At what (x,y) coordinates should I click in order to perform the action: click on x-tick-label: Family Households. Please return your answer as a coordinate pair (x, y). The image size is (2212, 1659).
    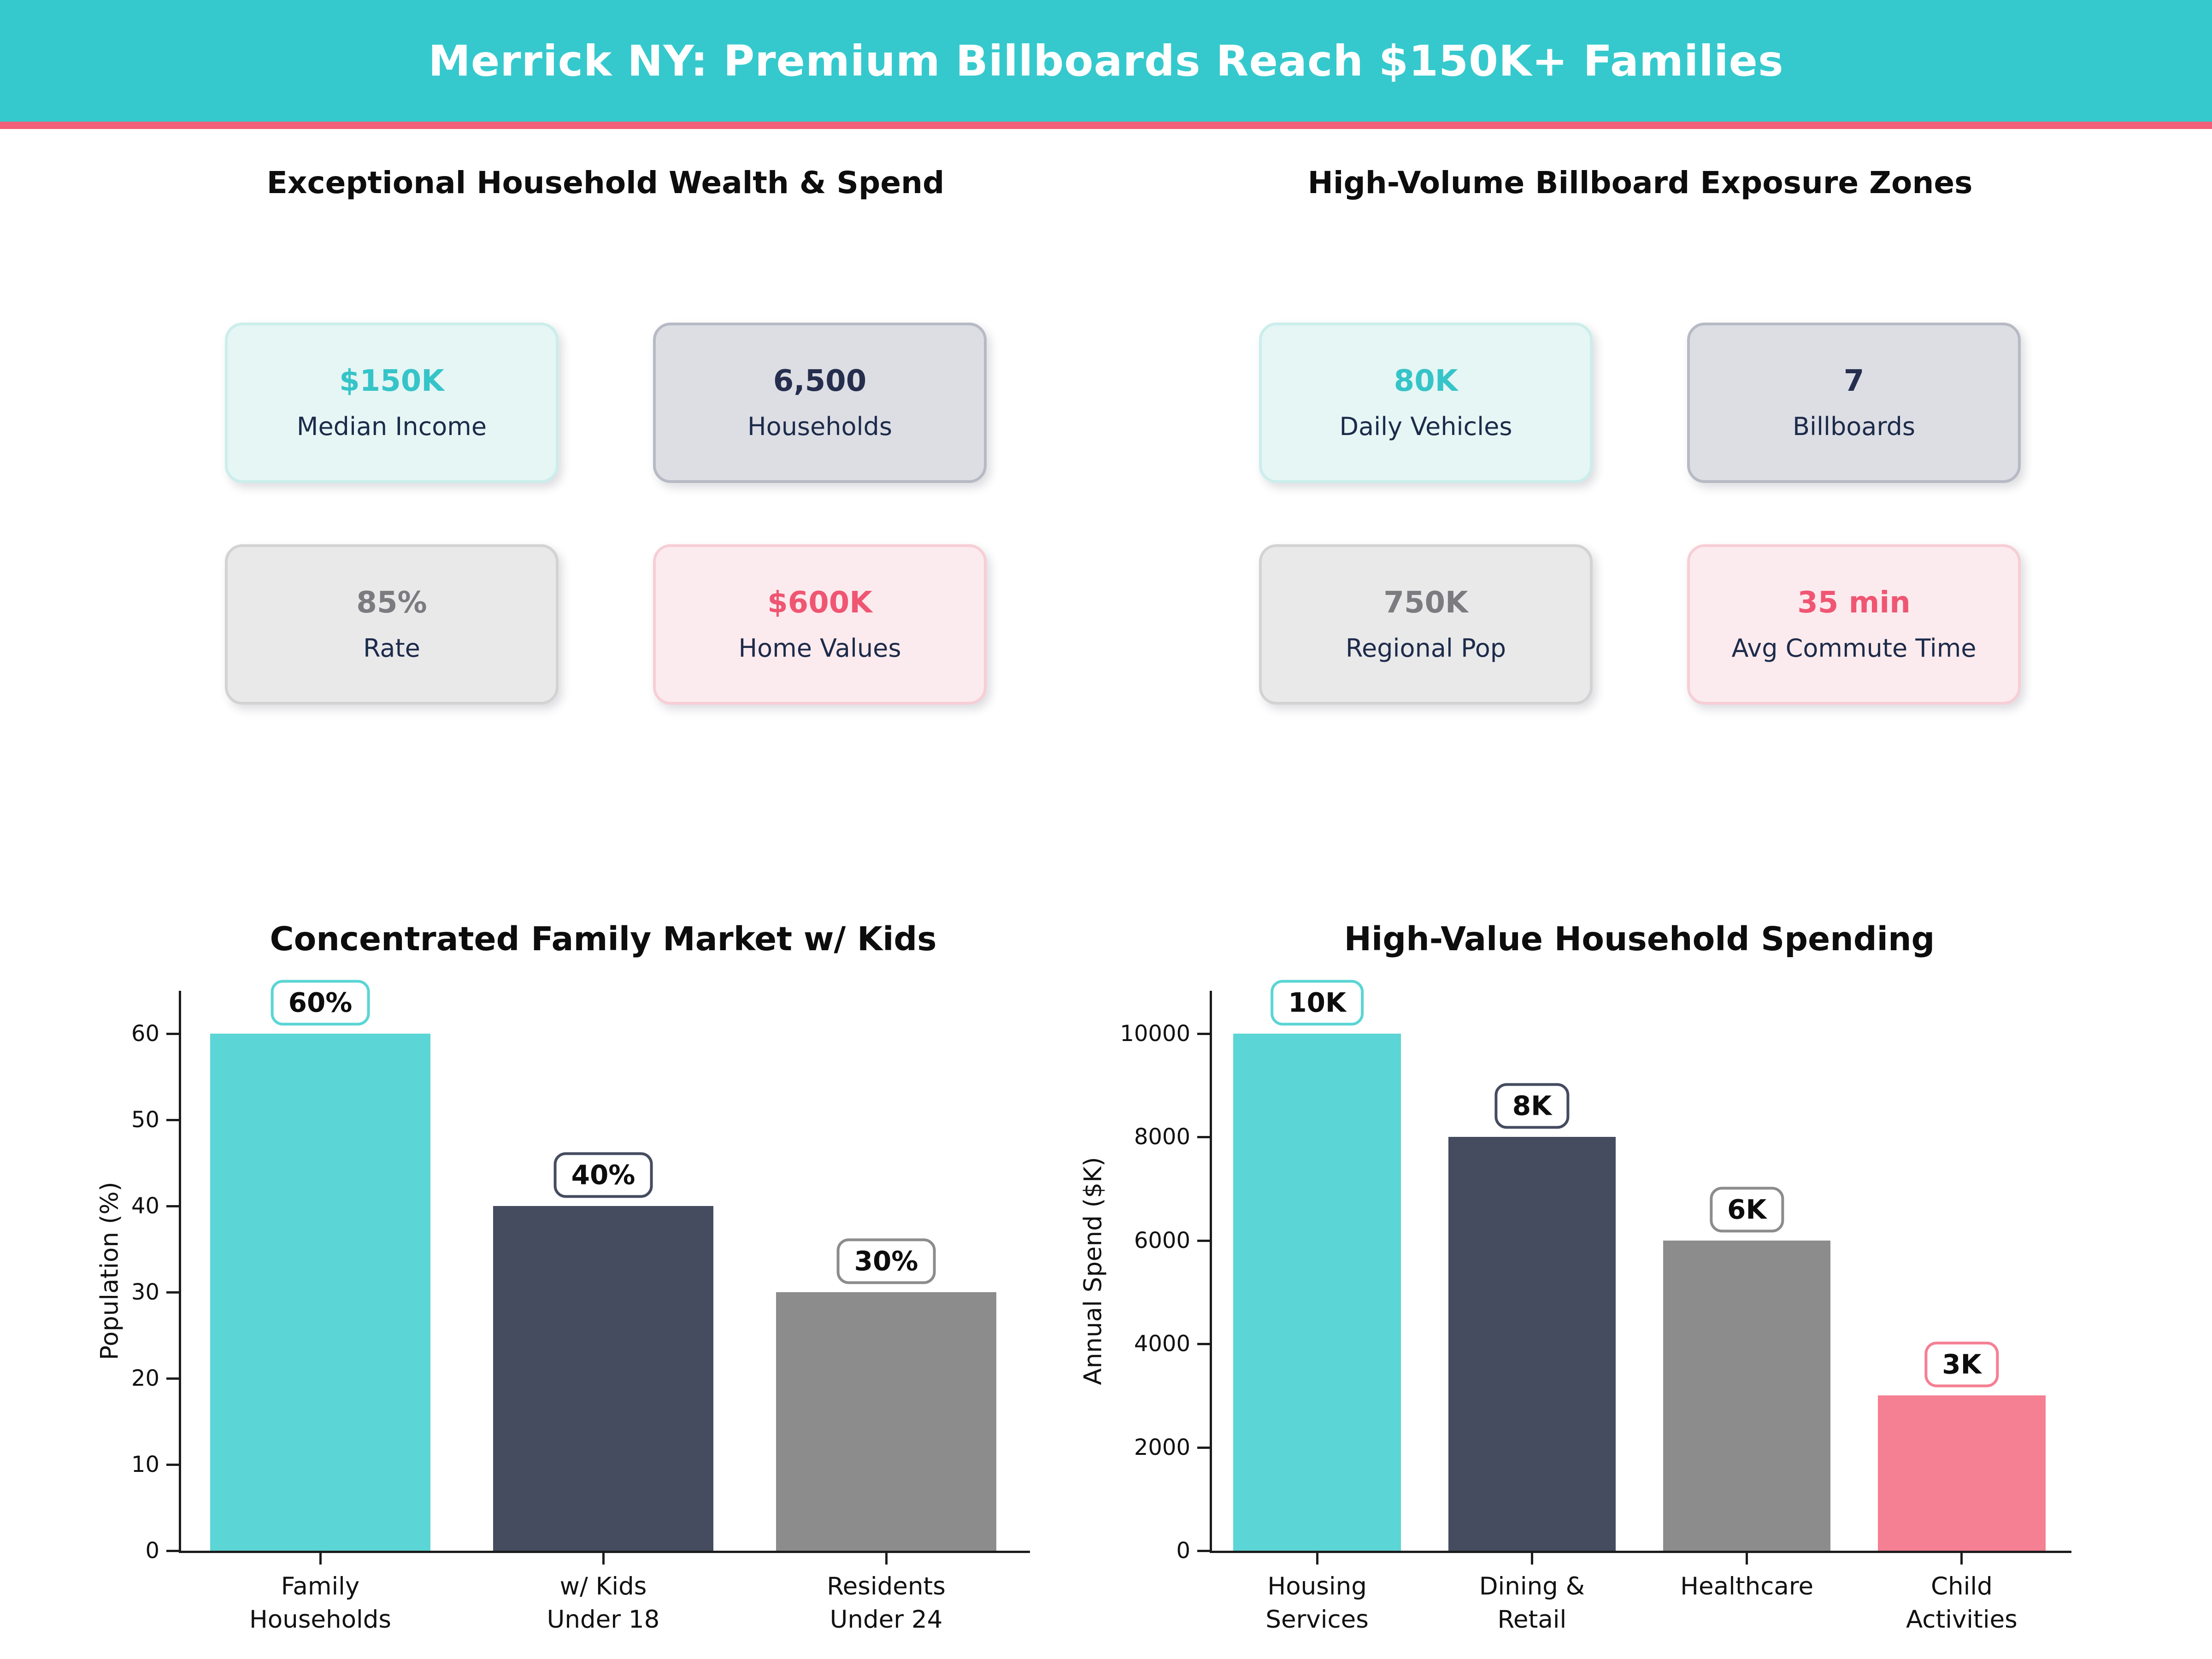
    Looking at the image, I should click on (320, 1603).